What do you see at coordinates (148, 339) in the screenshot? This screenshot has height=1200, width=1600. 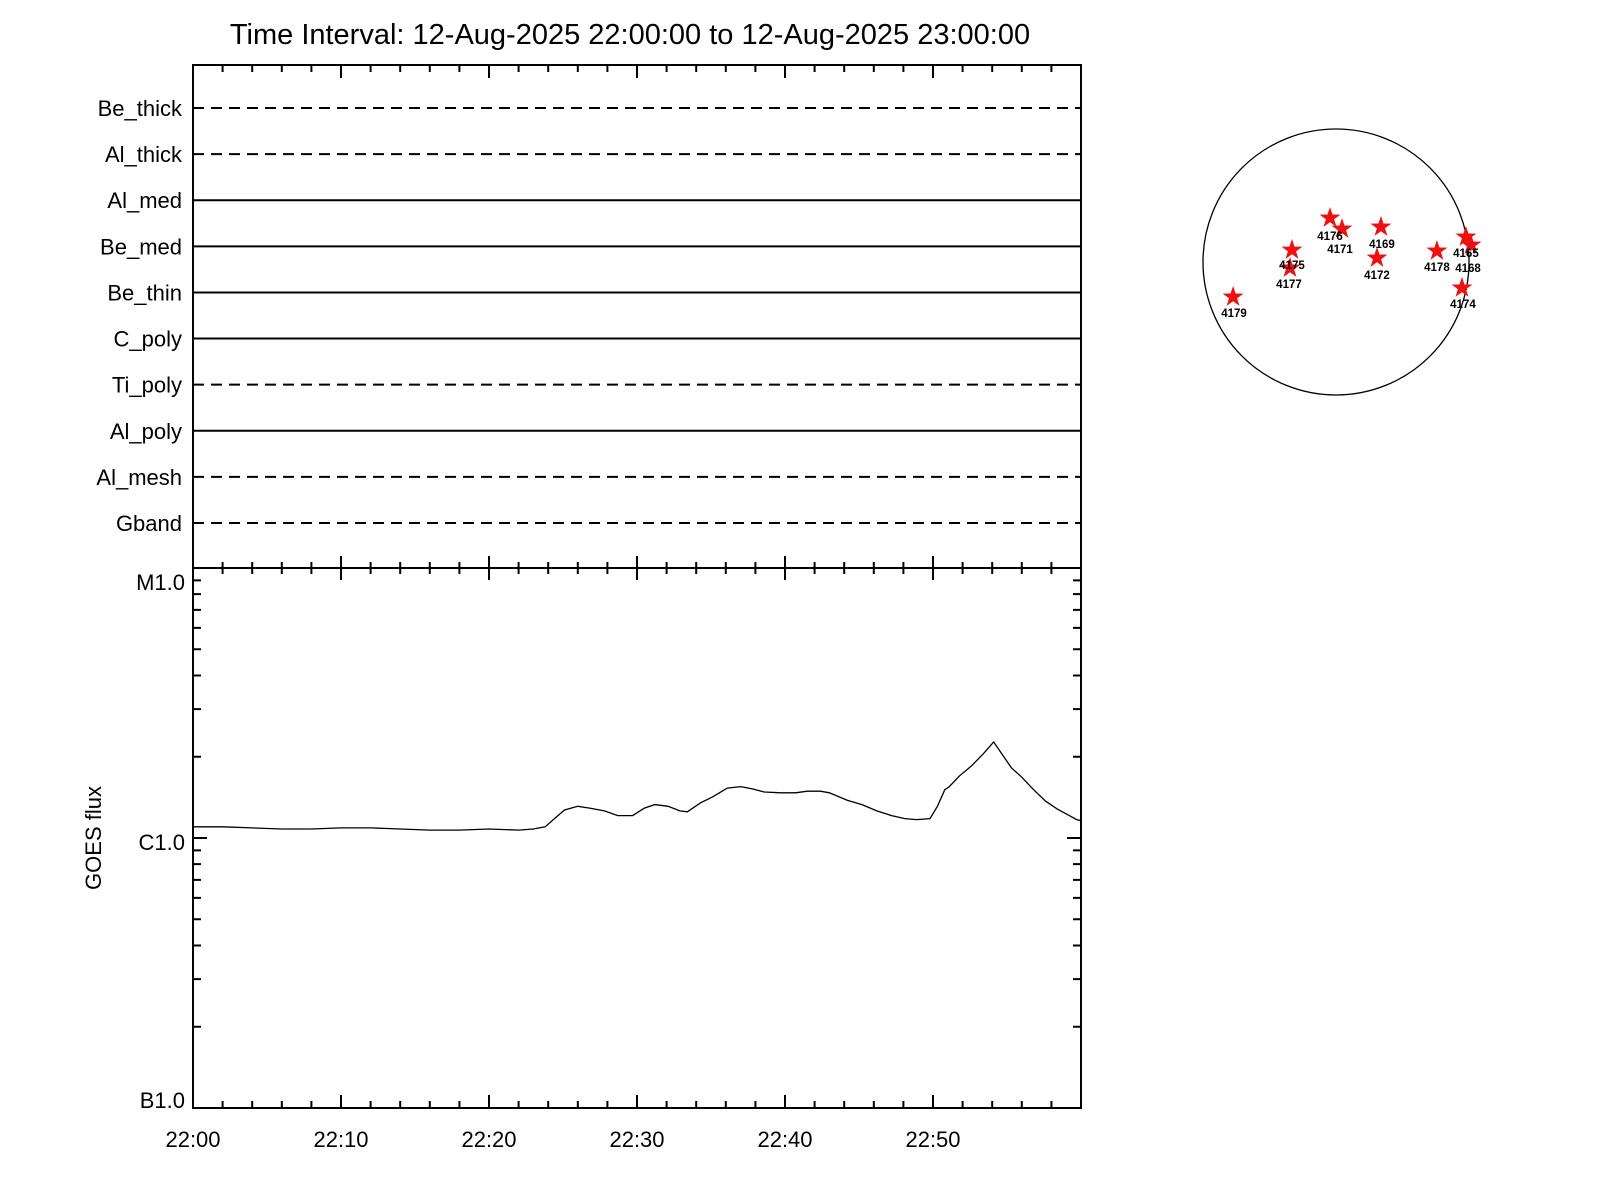 I see `filter-label-C_poly: C_poly` at bounding box center [148, 339].